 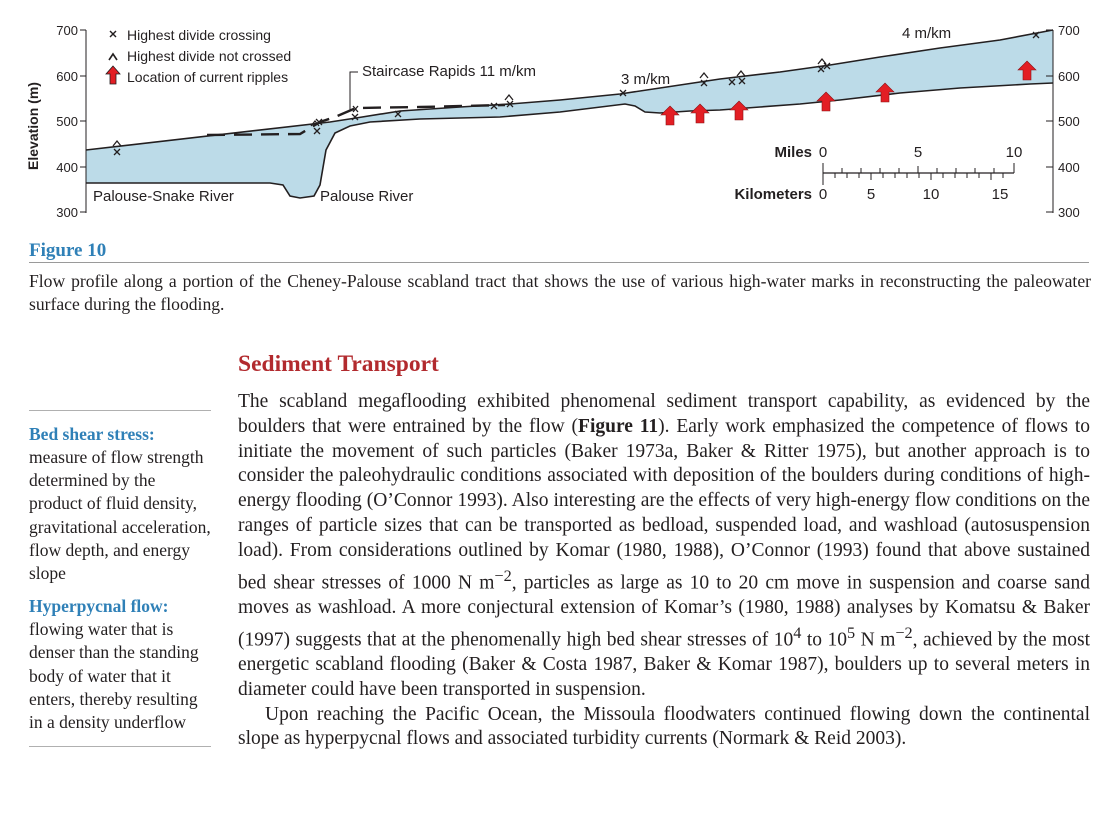 I want to click on sidebar-top-rule, so click(x=120, y=410).